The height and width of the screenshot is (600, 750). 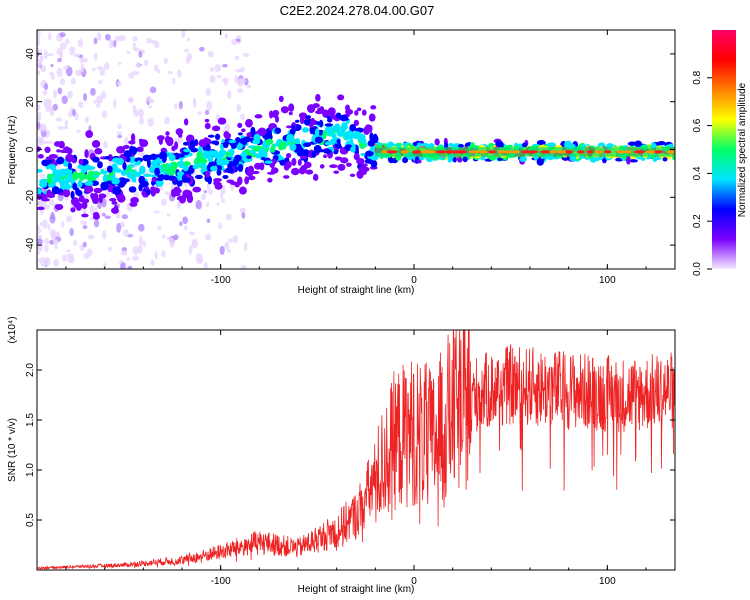 I want to click on y-tick-label: 2.0, so click(x=30, y=370).